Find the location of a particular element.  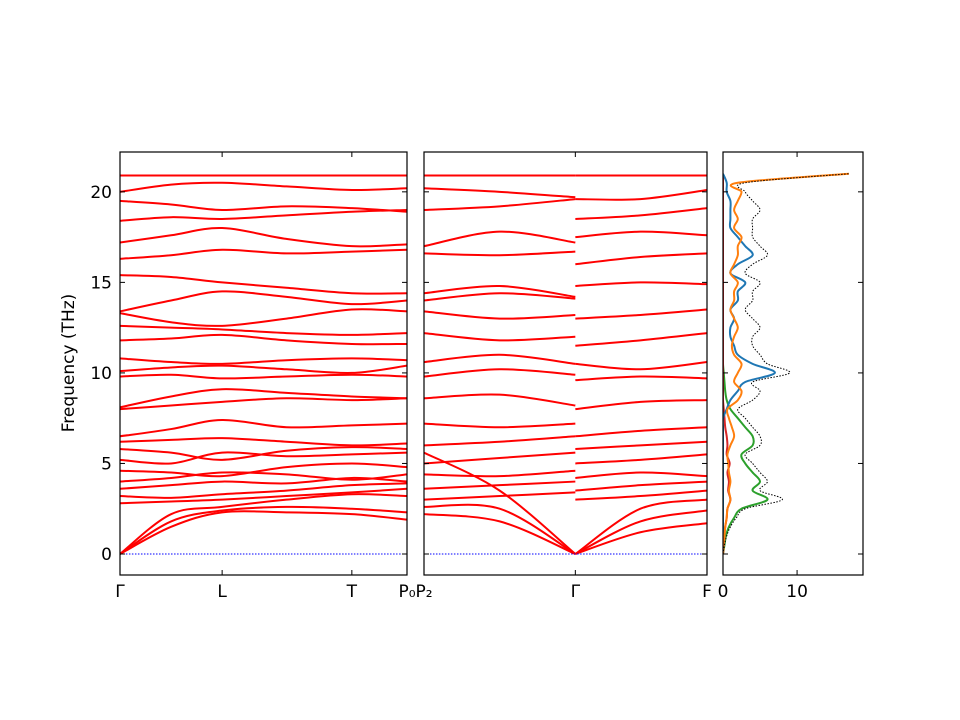

y-tick-label: 0 is located at coordinates (106, 555).